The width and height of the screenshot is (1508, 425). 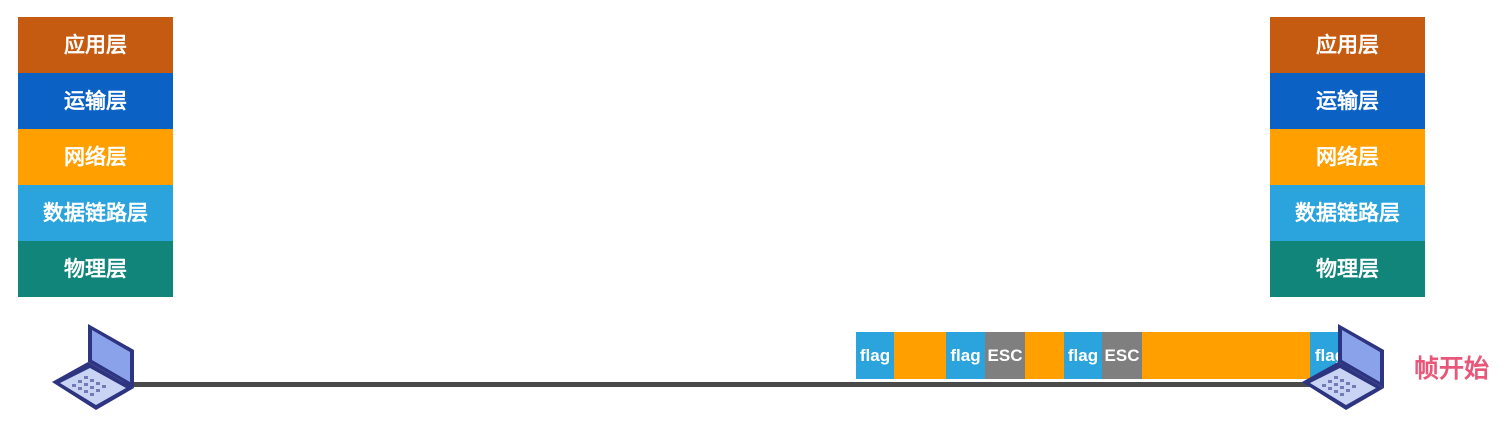 I want to click on layer-network-right: 网络层, so click(x=1347, y=157).